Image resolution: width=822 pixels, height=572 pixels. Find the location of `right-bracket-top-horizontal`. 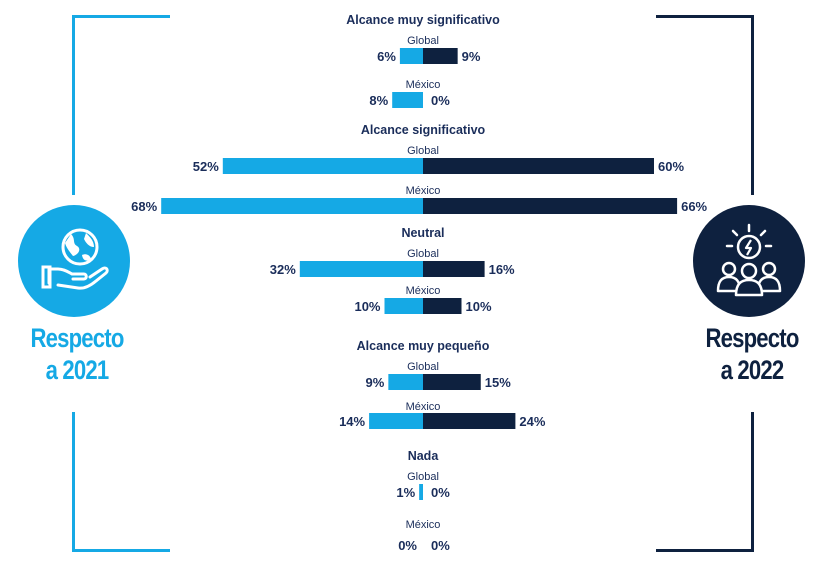

right-bracket-top-horizontal is located at coordinates (705, 16).